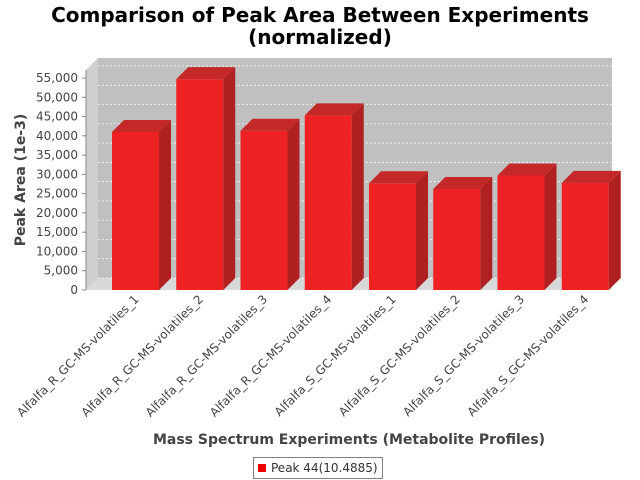  I want to click on x-tick-label: Alfalfa_S_GC-MS-volatiles_2, so click(399, 355).